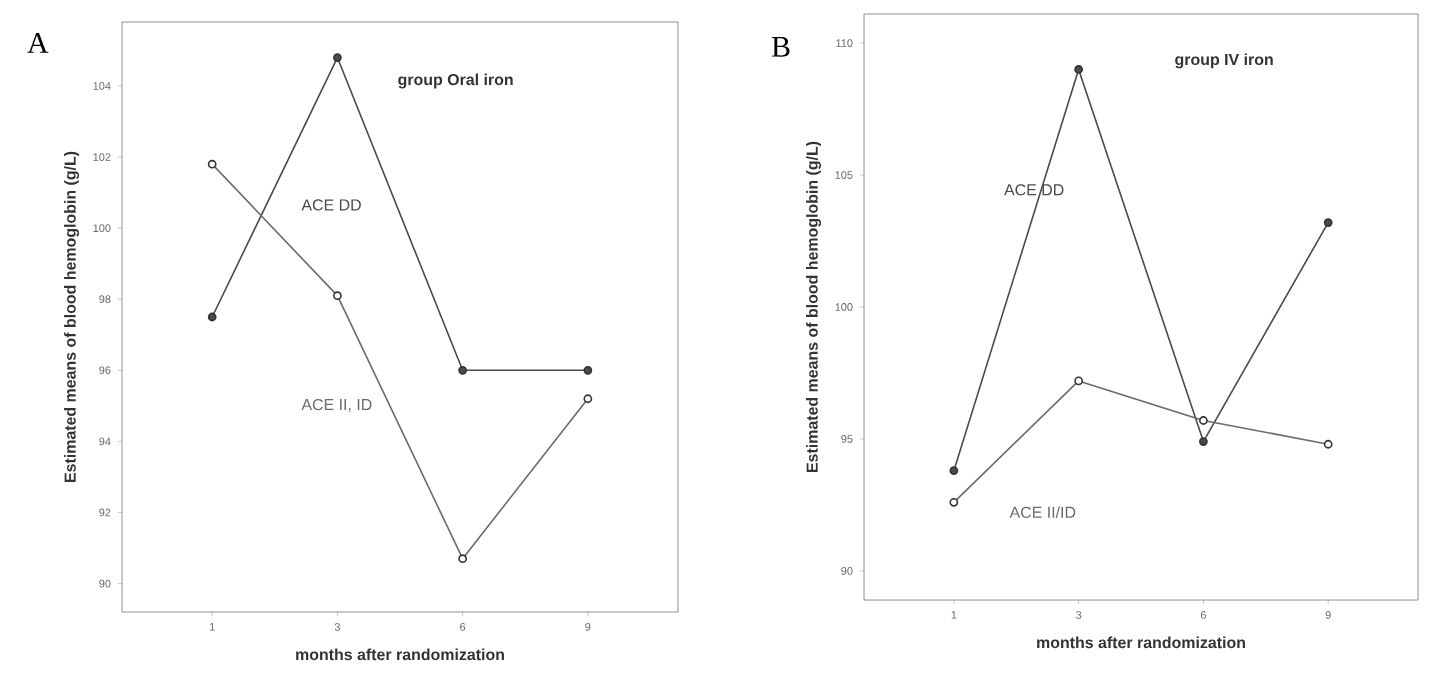 This screenshot has width=1450, height=692. Describe the element at coordinates (780, 47) in the screenshot. I see `text: B` at that location.